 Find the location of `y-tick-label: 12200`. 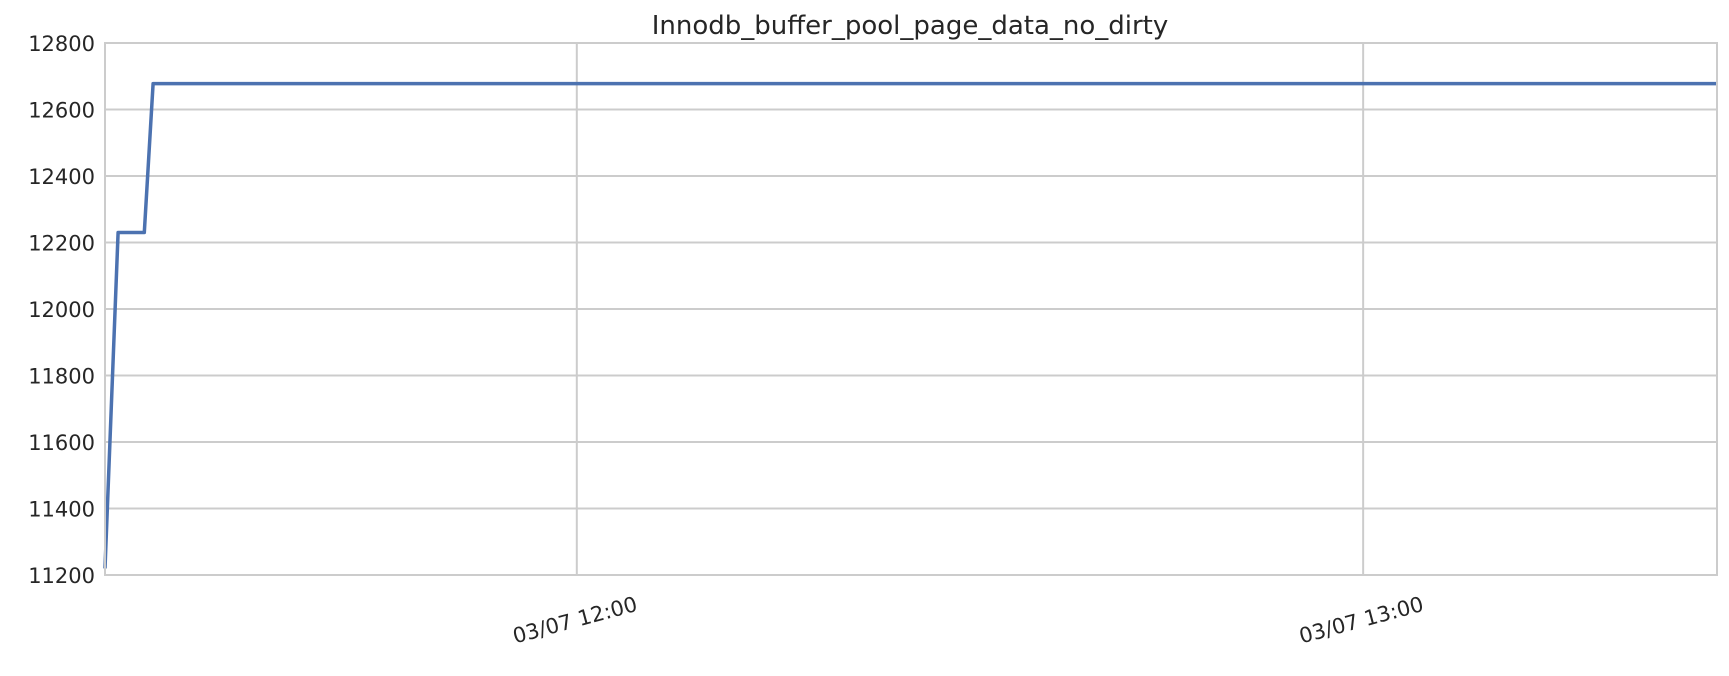

y-tick-label: 12200 is located at coordinates (61, 244).